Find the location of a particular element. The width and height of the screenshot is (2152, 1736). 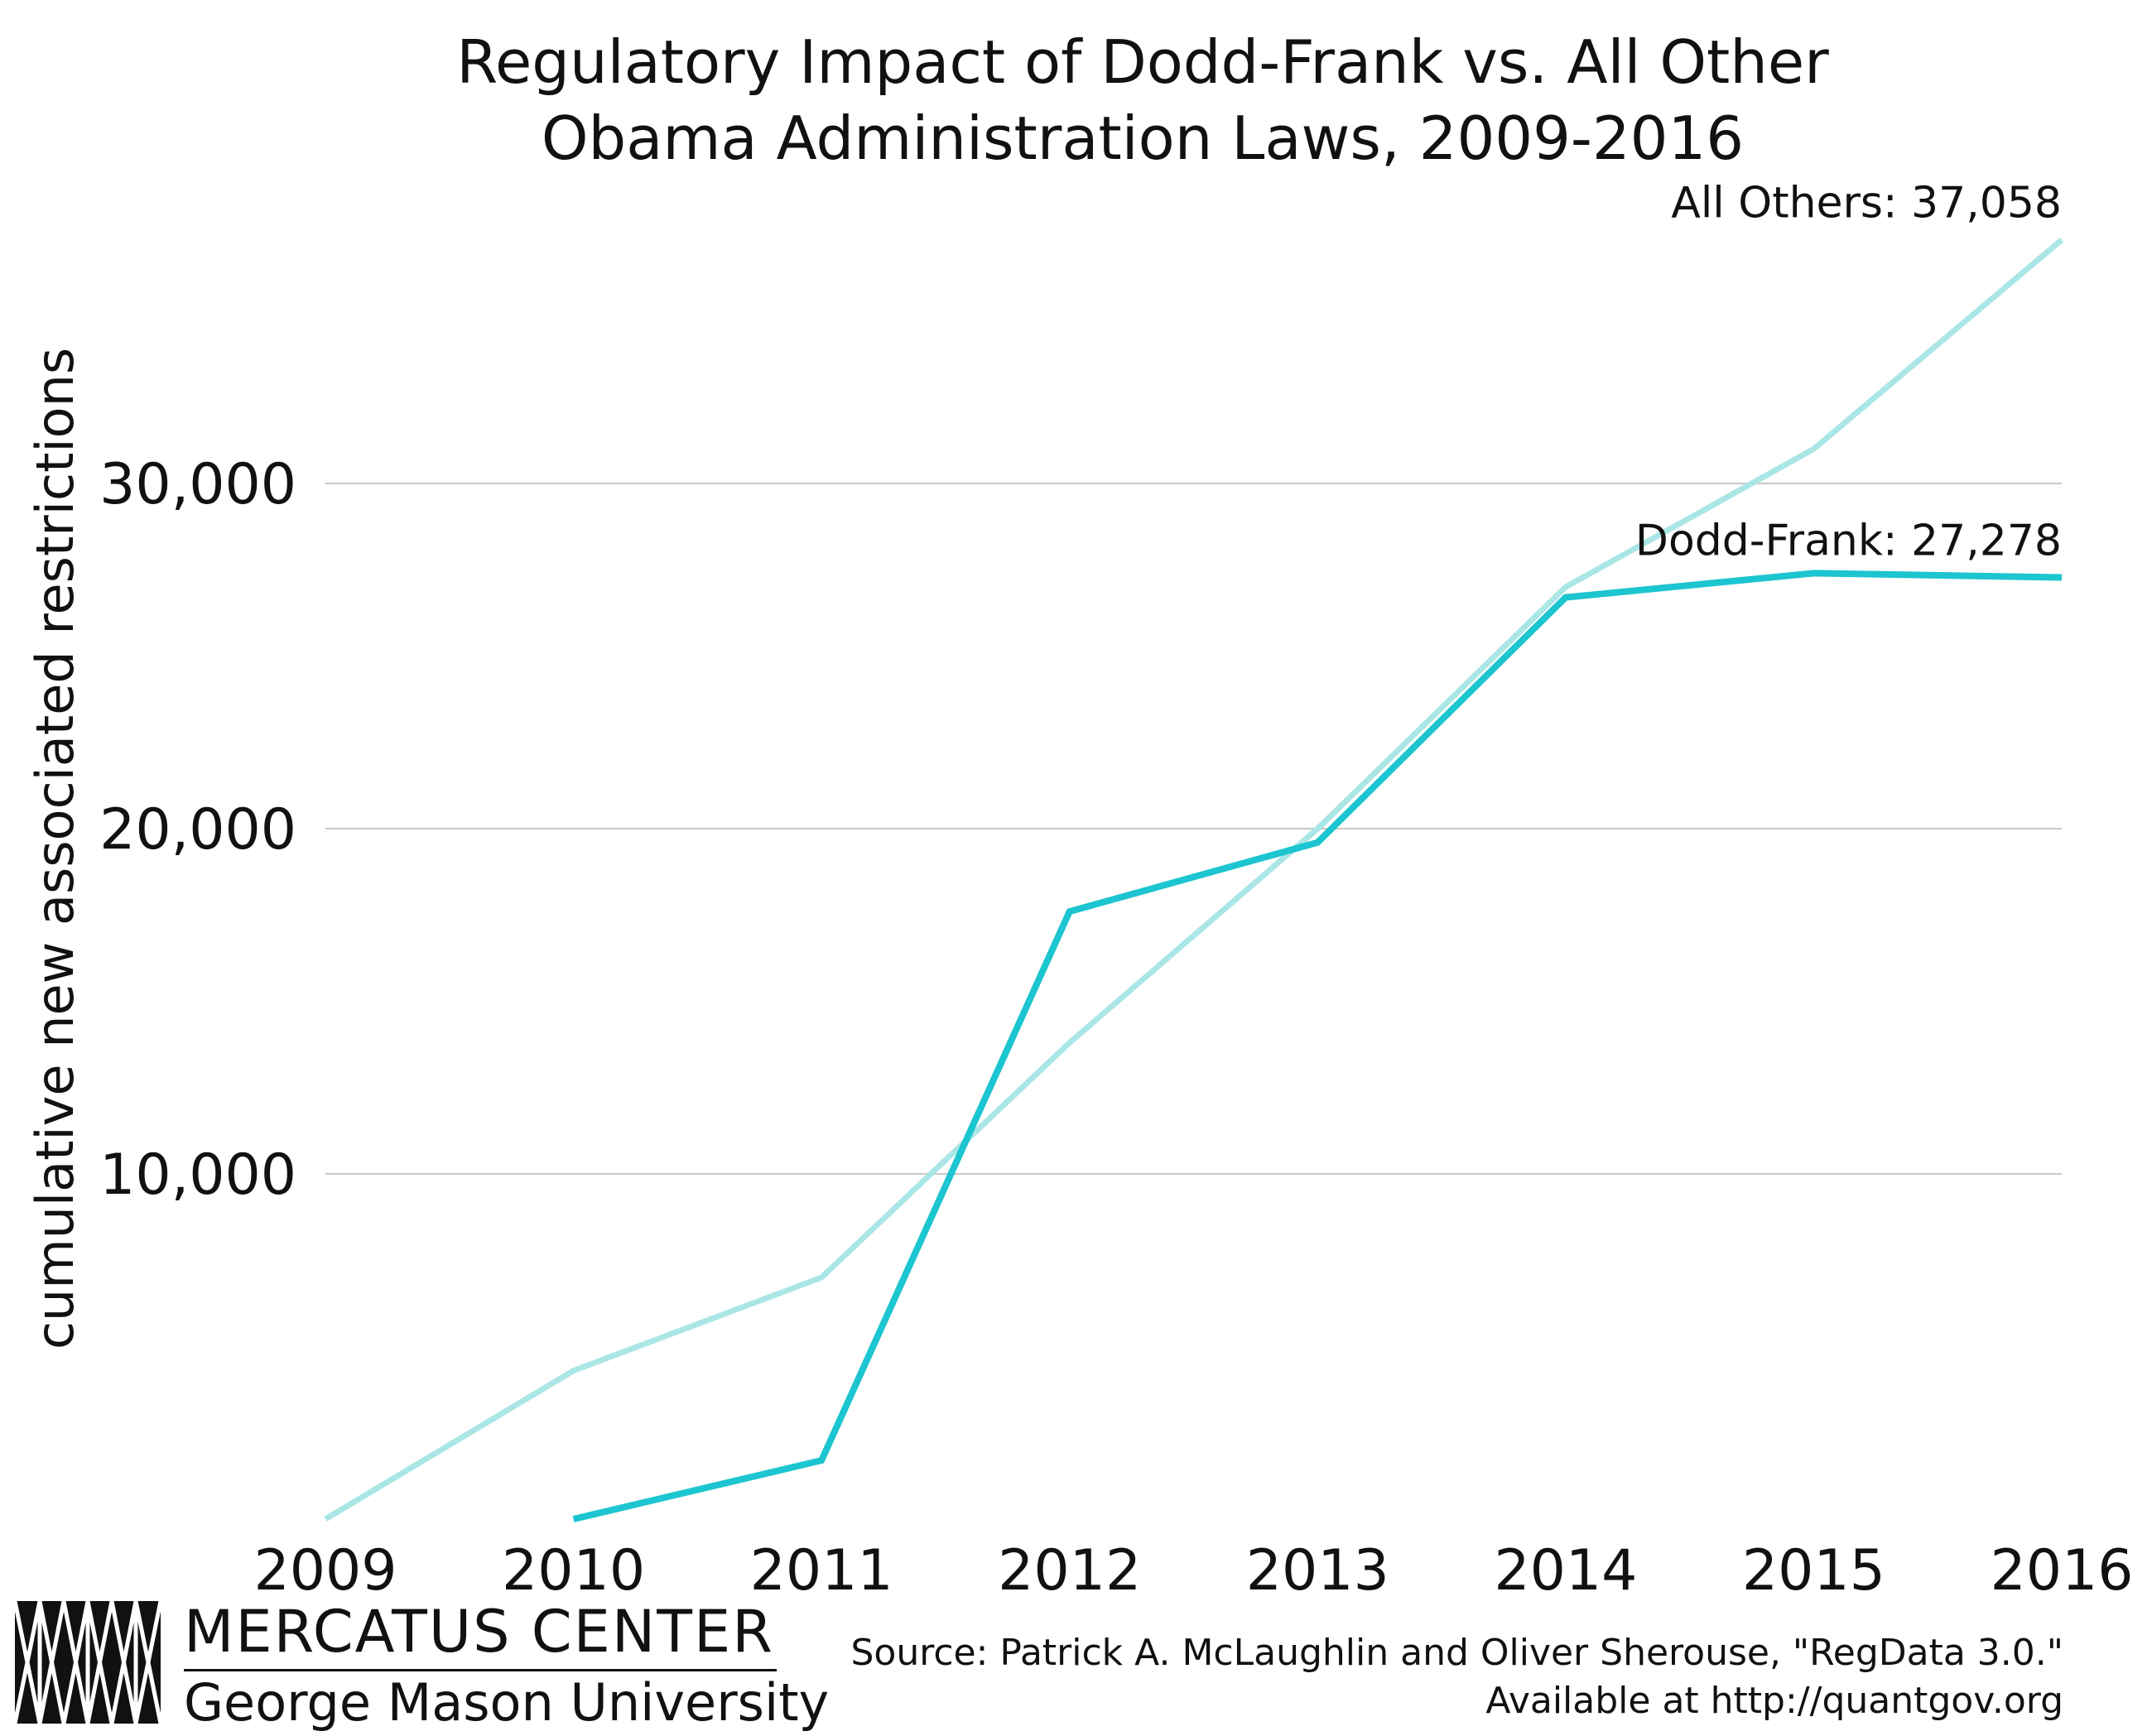

x-tick-label-2012: 2012 is located at coordinates (1070, 1571).